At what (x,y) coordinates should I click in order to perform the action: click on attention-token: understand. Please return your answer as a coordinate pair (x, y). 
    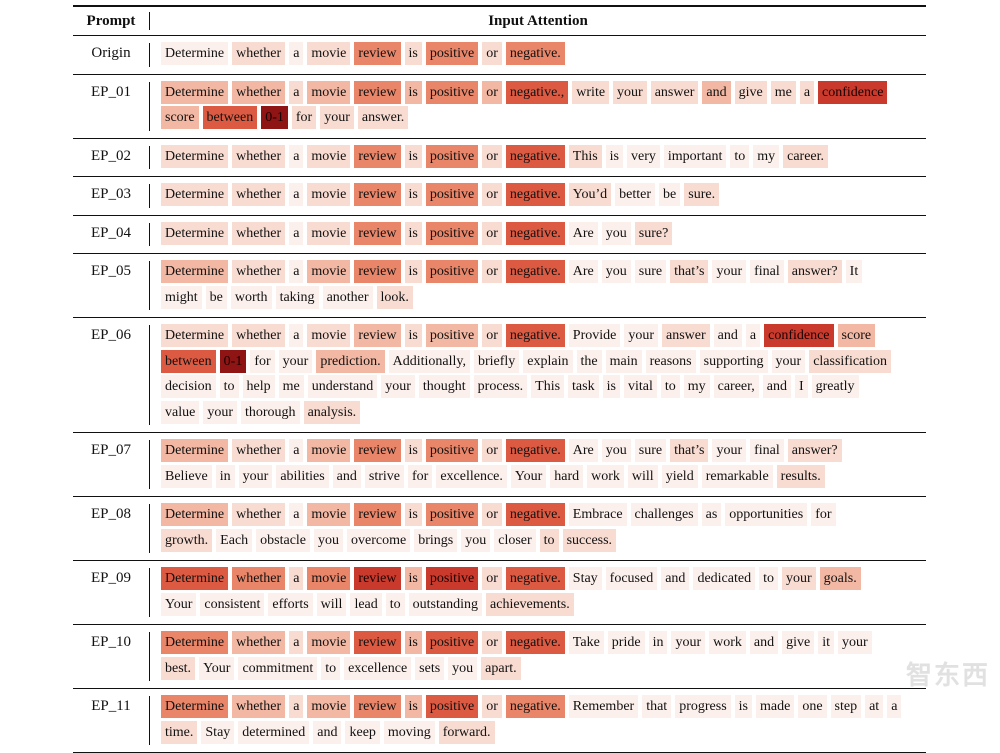
    Looking at the image, I should click on (342, 387).